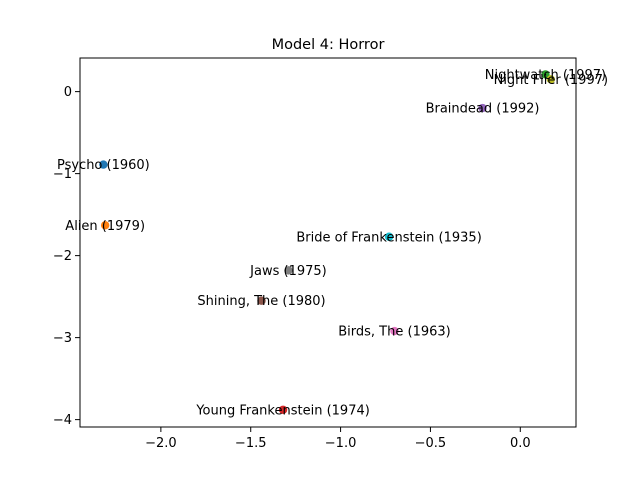 This screenshot has width=640, height=480. I want to click on y-tick-label: −4, so click(62, 420).